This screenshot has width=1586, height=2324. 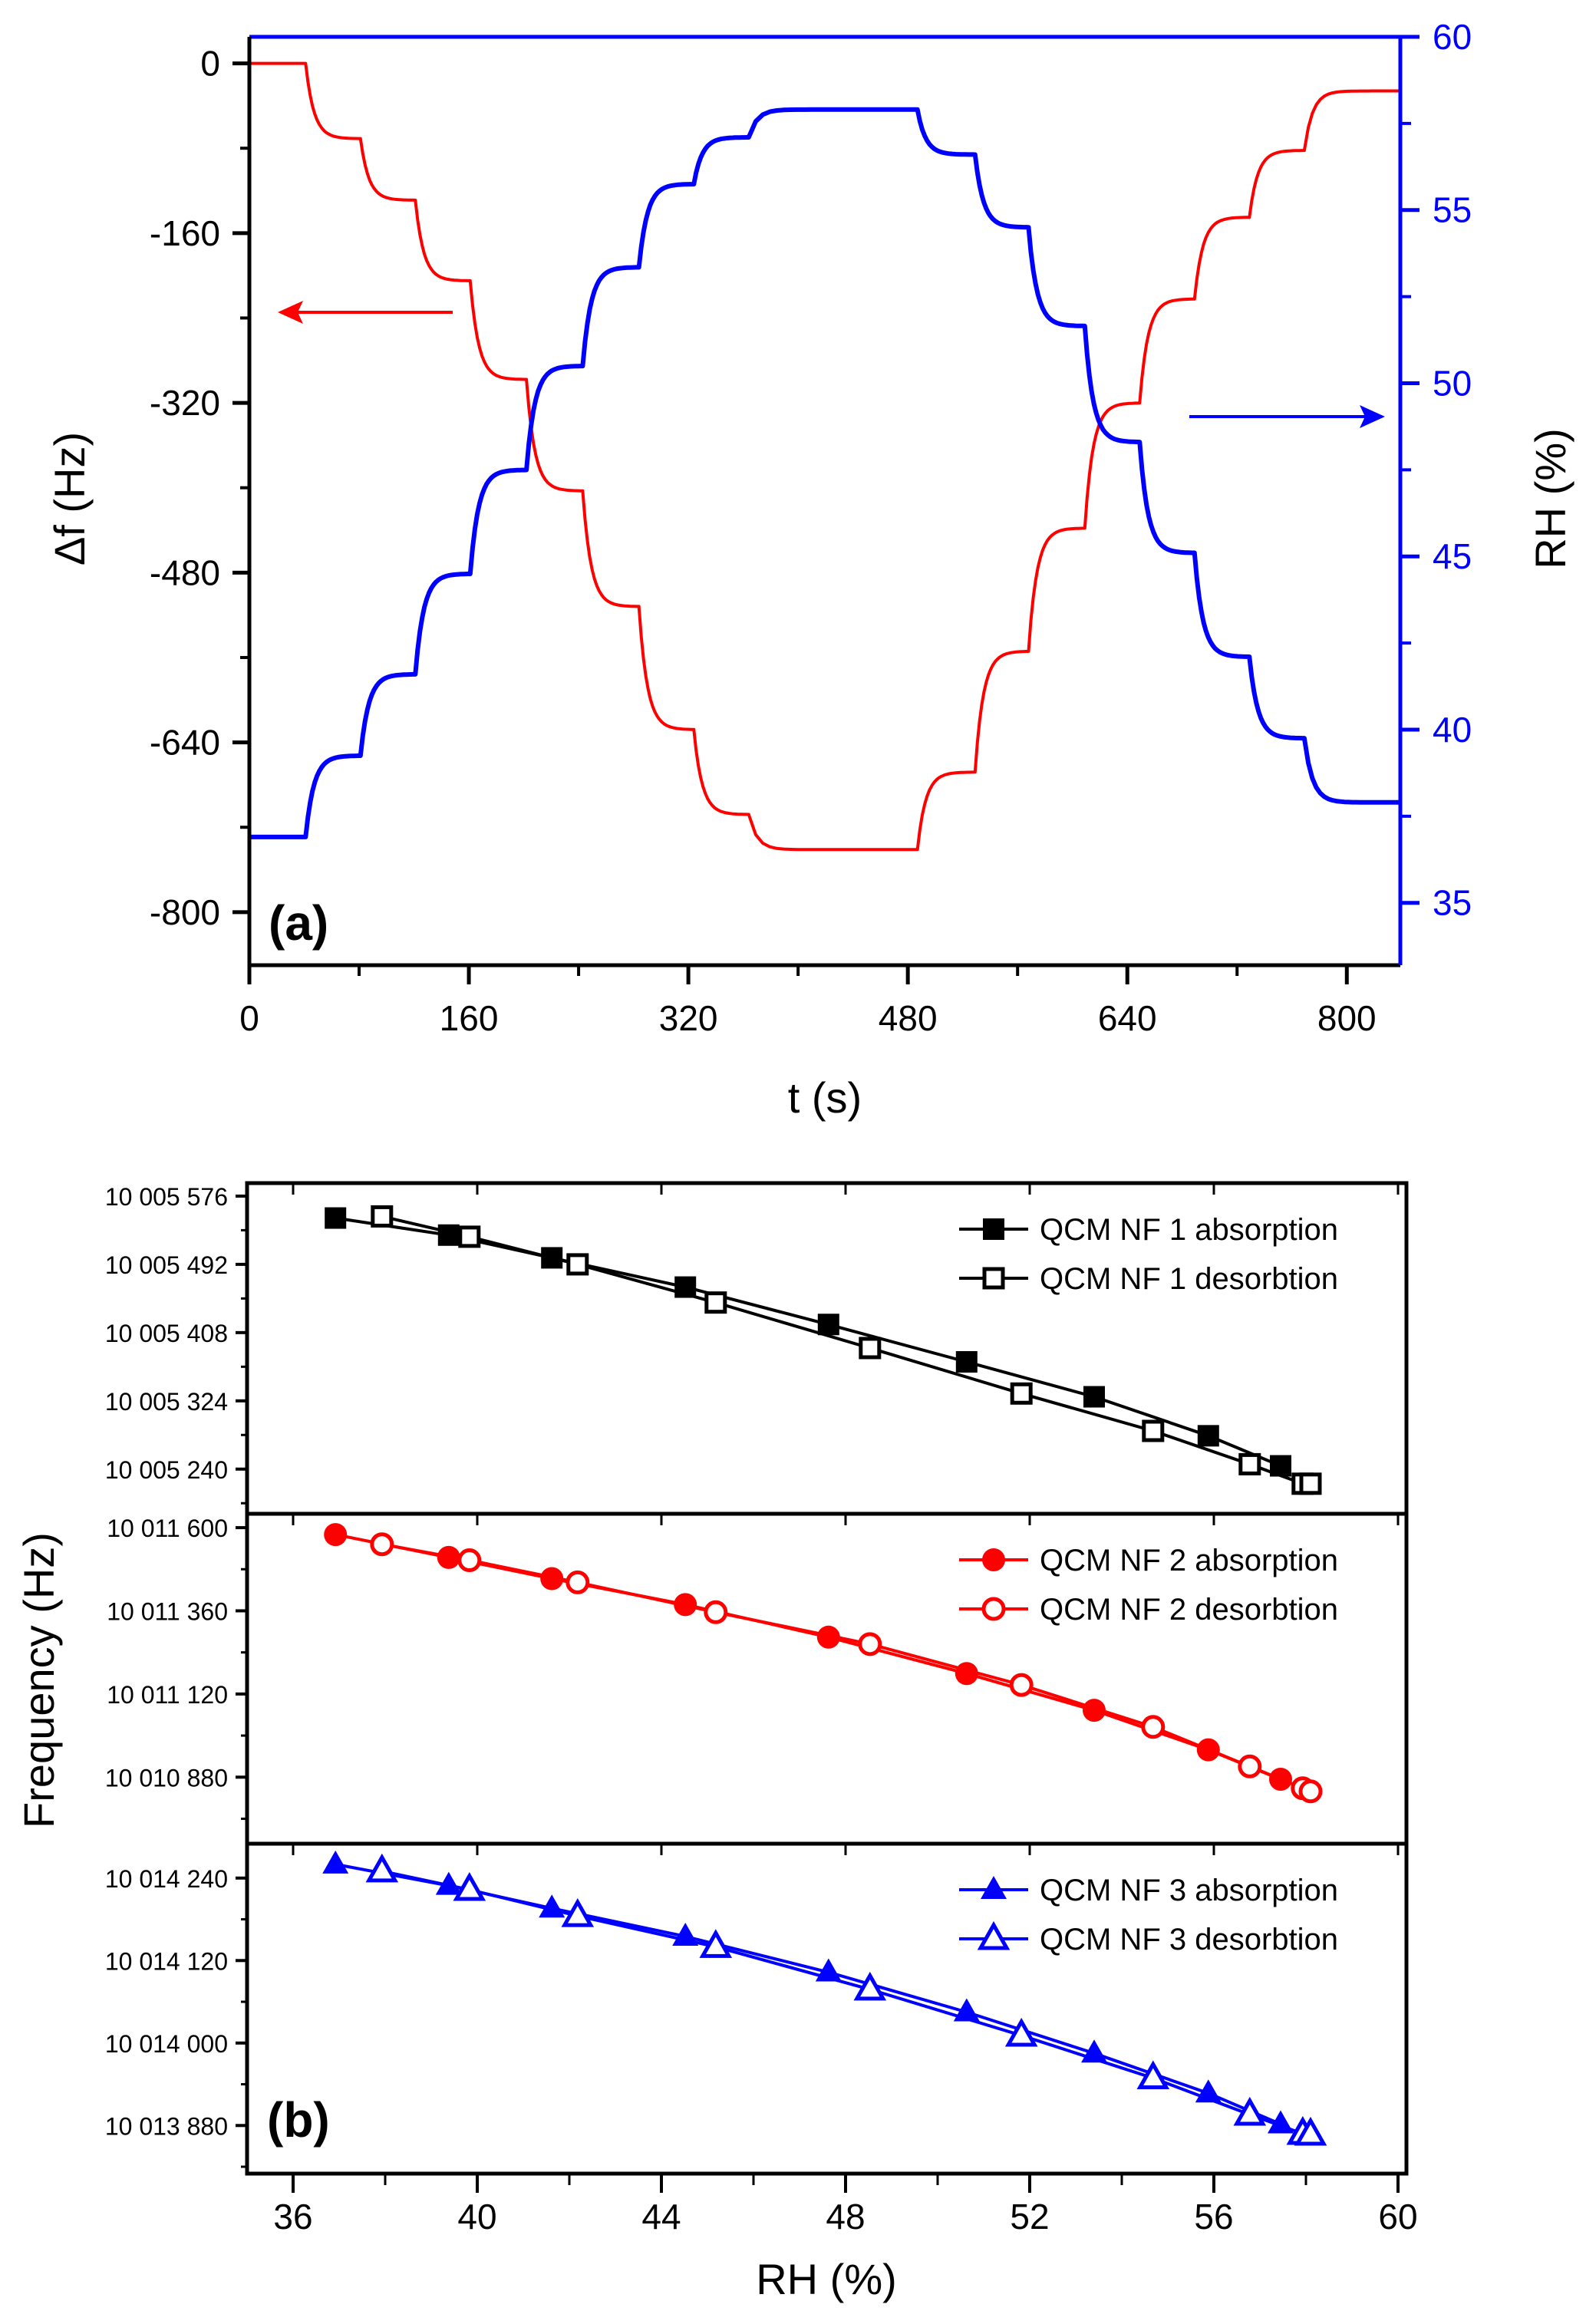 What do you see at coordinates (1189, 1560) in the screenshot?
I see `legend-label: QCM NF 2 absorption` at bounding box center [1189, 1560].